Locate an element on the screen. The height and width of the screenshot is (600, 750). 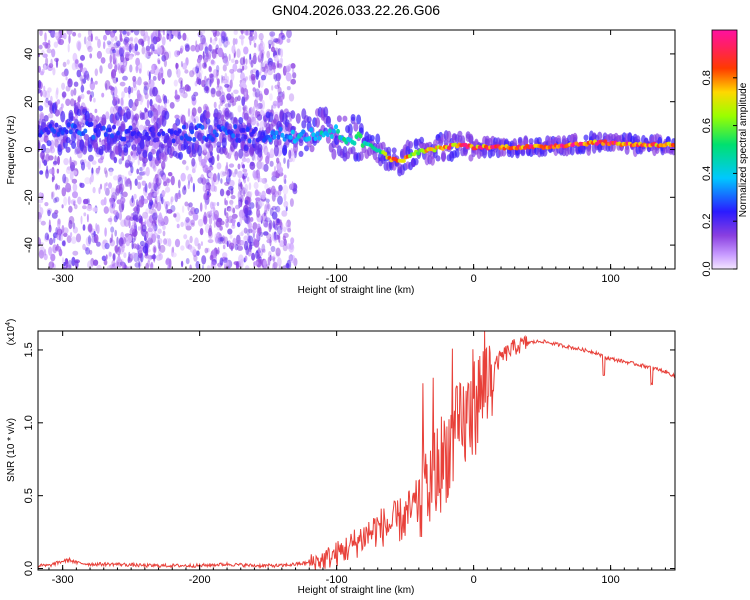
colorbar-label: Normalized spectral amplitude is located at coordinates (743, 149).